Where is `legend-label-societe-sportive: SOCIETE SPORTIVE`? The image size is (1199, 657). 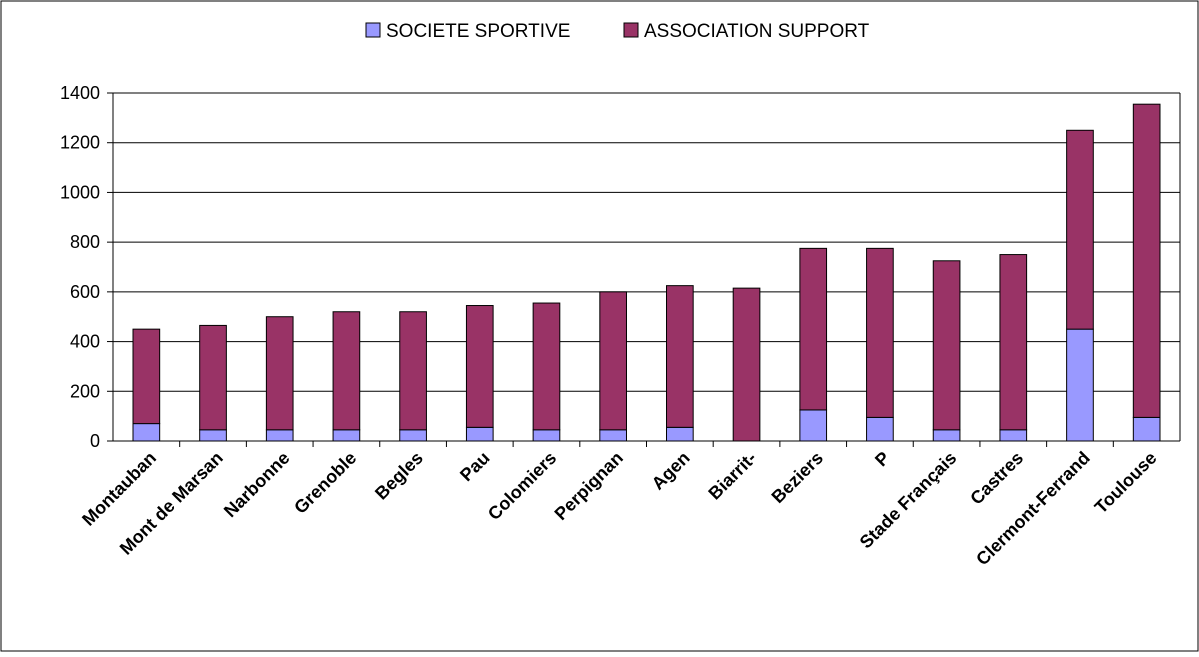 legend-label-societe-sportive: SOCIETE SPORTIVE is located at coordinates (478, 31).